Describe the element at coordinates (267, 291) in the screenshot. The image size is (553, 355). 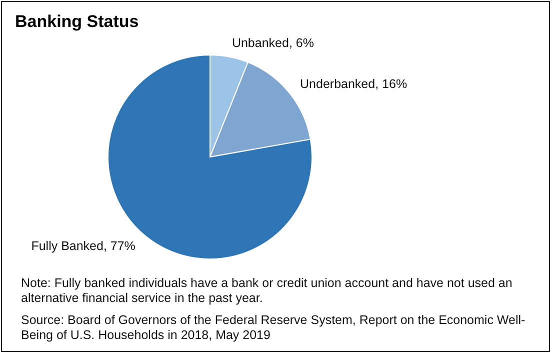
I see `text: Note: Fully banked individuals have a bank or credit union account and have not used an alternative financial service in the past year.` at that location.